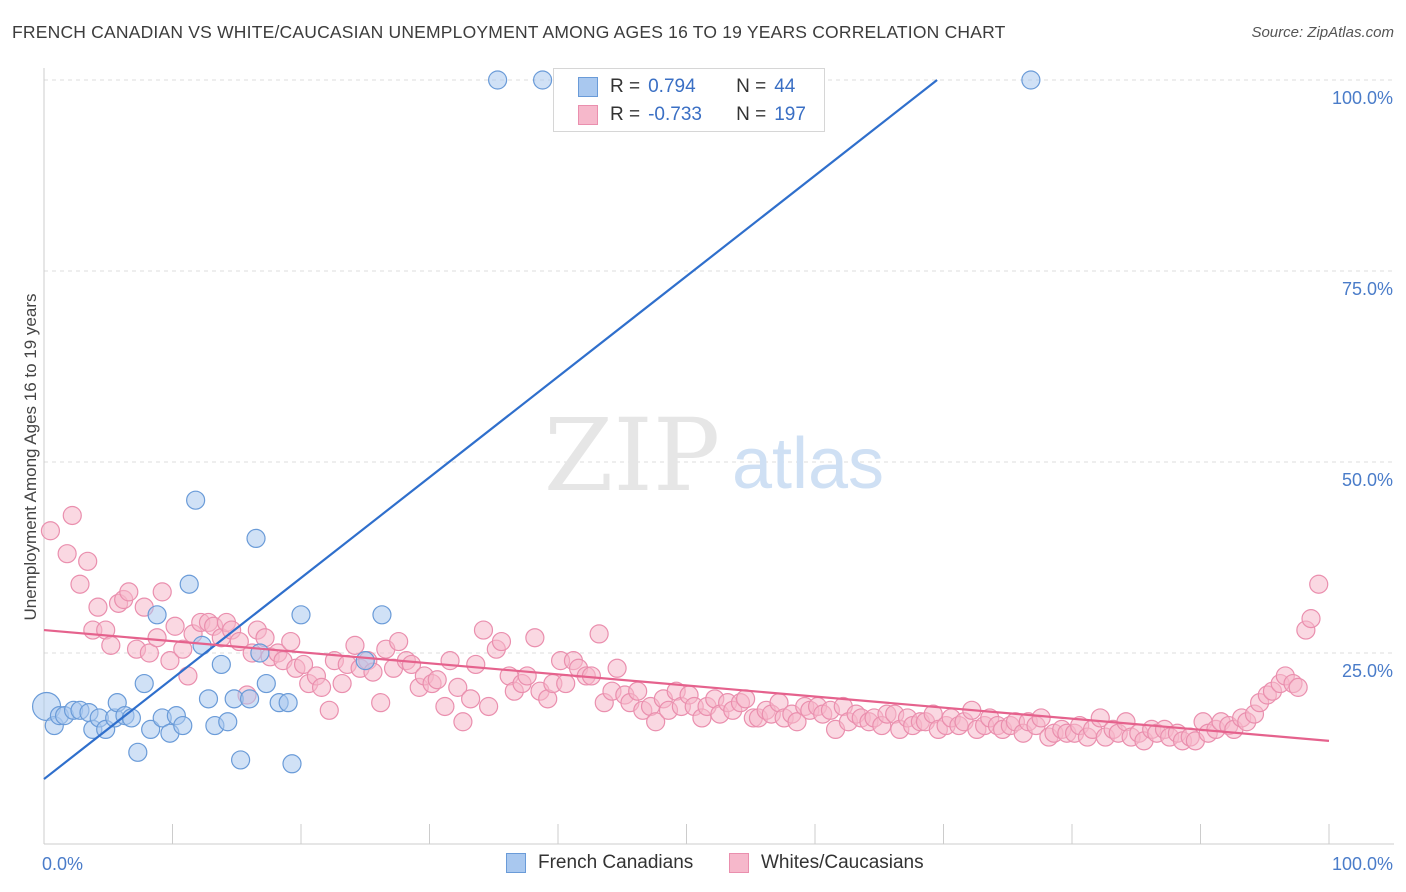 The height and width of the screenshot is (892, 1406). I want to click on x-tick-label: 0.0%, so click(62, 864).